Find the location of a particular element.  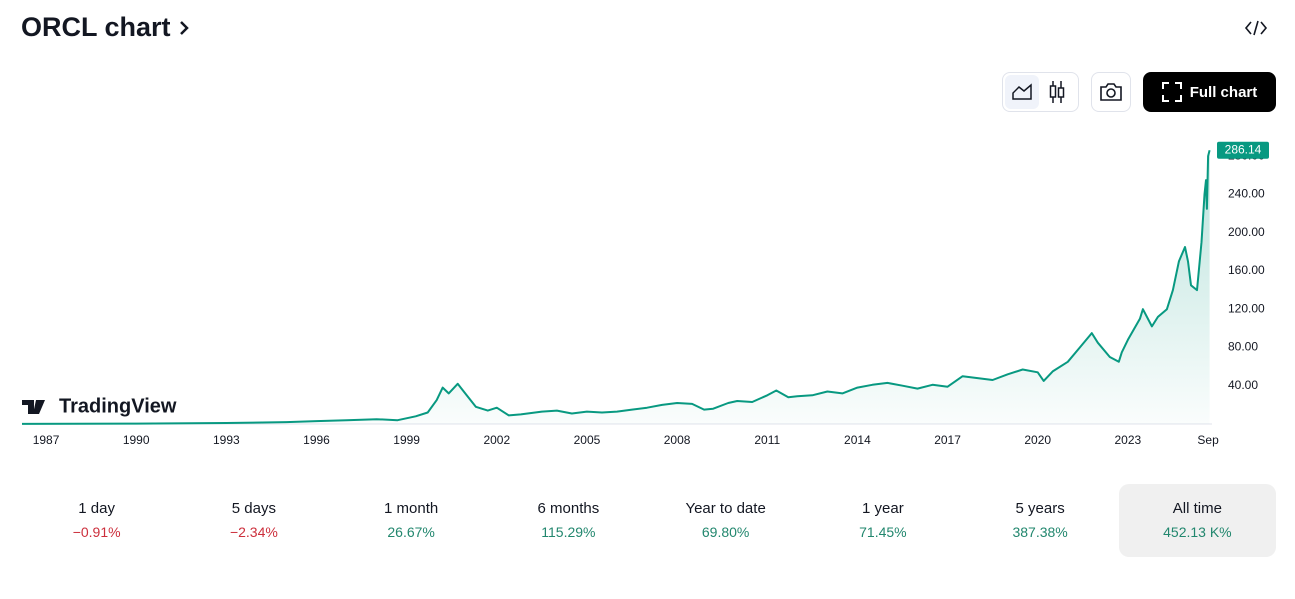

chart-style-group is located at coordinates (1040, 92).